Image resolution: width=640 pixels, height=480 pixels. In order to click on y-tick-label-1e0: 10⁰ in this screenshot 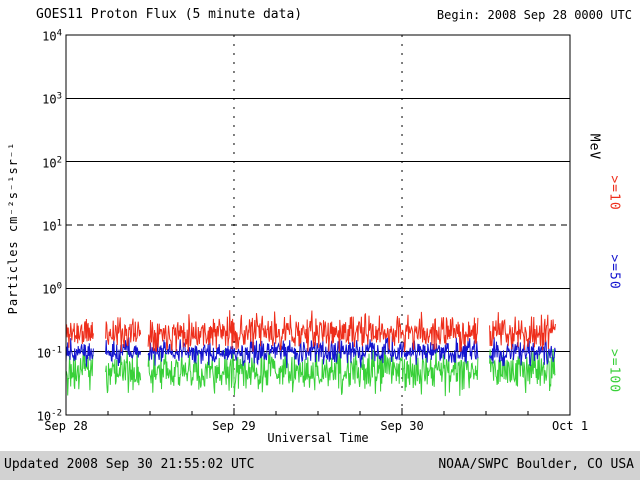, I will do `click(52, 289)`.